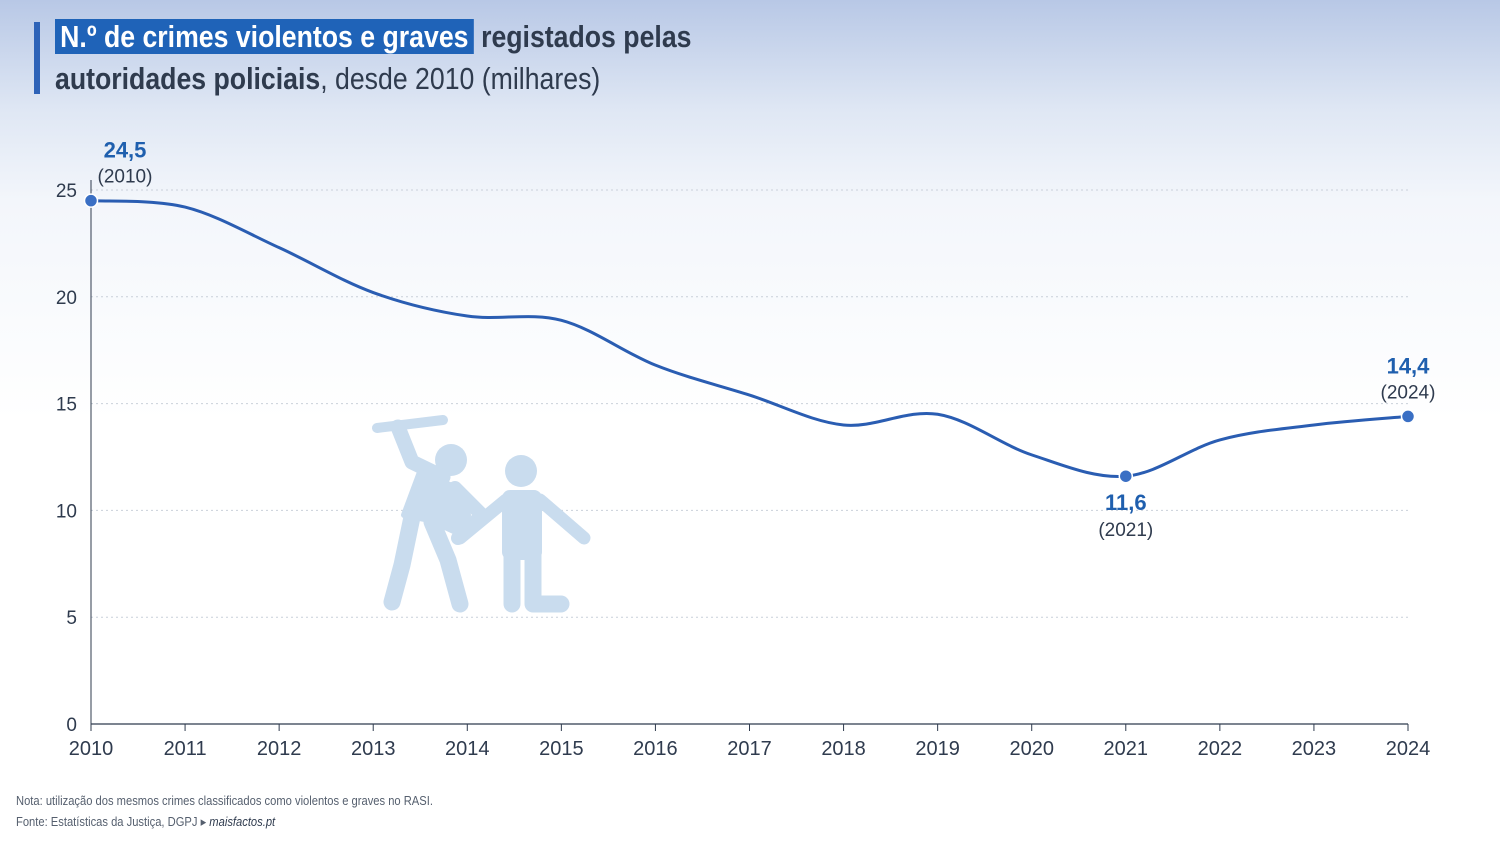 The width and height of the screenshot is (1500, 844). What do you see at coordinates (185, 749) in the screenshot?
I see `x-tick-label: 2011` at bounding box center [185, 749].